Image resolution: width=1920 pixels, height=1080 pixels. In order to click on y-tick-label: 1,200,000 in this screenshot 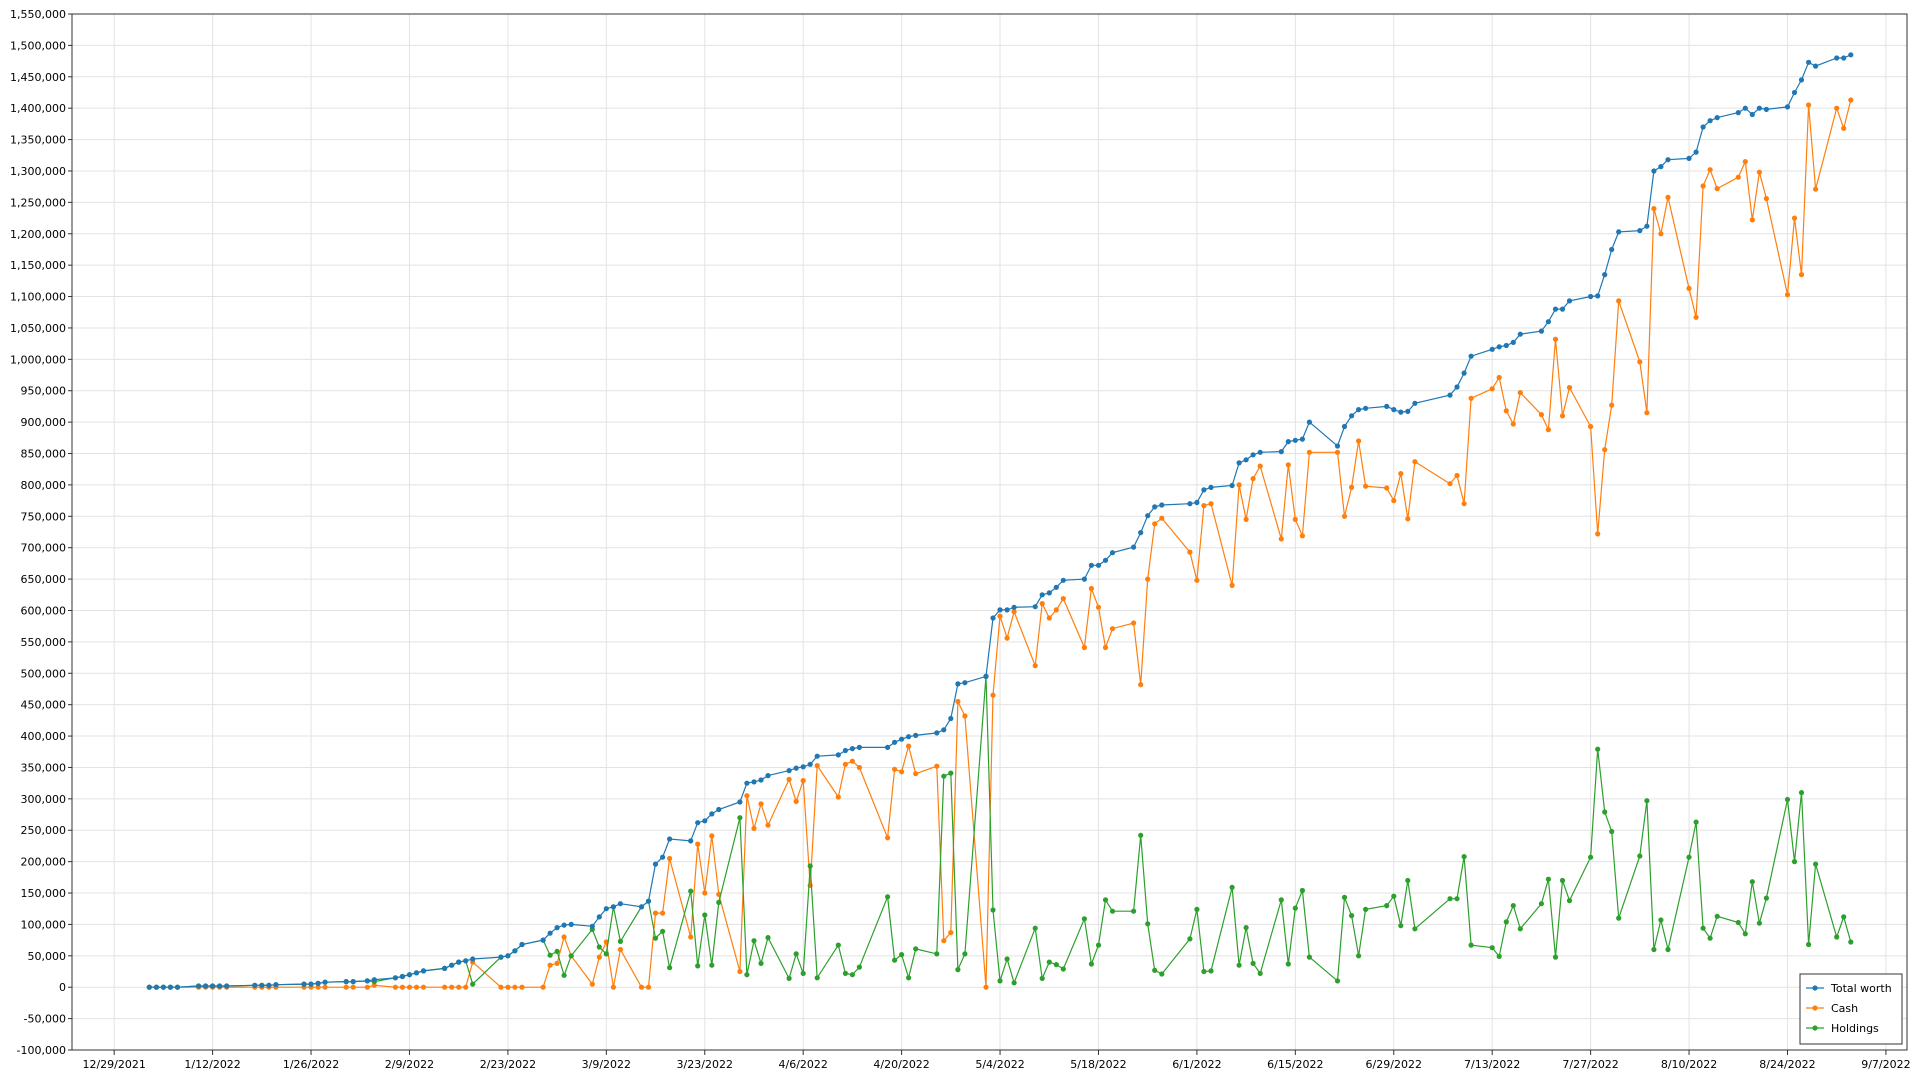, I will do `click(38, 234)`.